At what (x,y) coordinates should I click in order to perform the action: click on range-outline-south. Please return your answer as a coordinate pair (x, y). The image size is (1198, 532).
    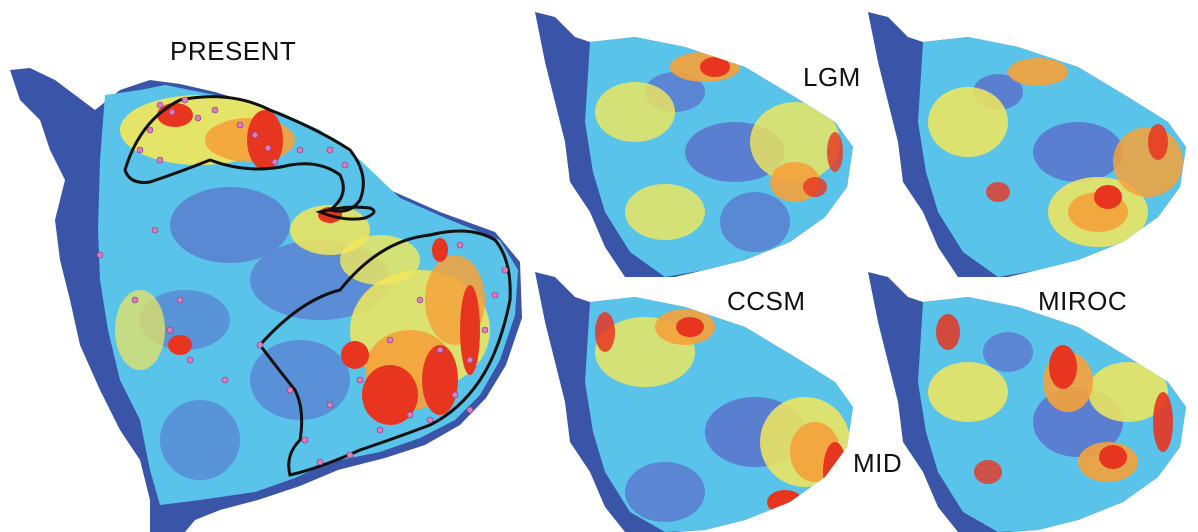
    Looking at the image, I should click on (385, 353).